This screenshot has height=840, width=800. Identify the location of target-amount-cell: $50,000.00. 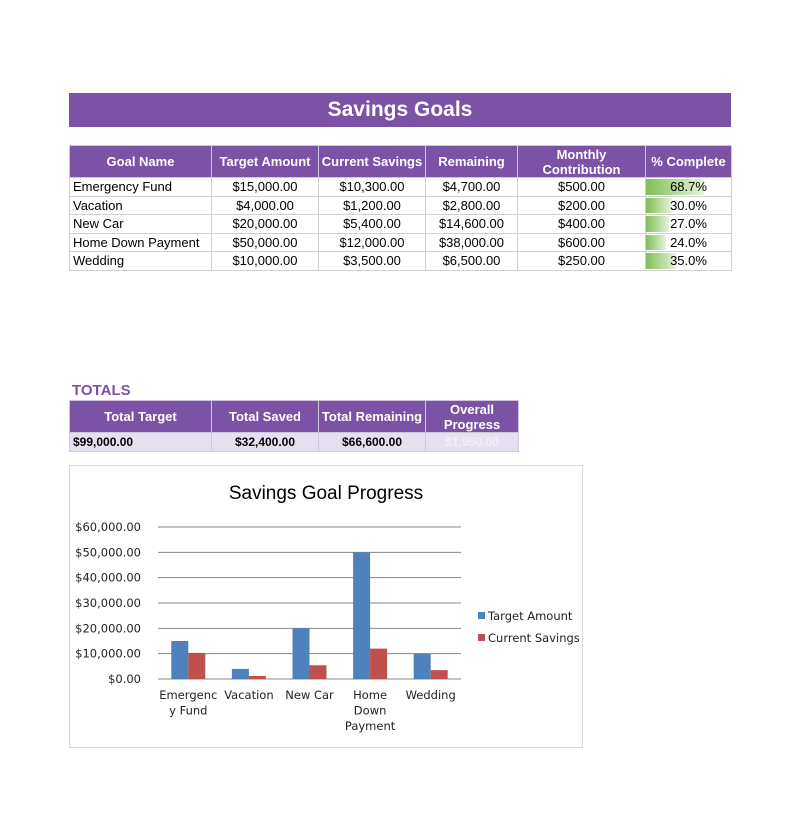
(265, 242).